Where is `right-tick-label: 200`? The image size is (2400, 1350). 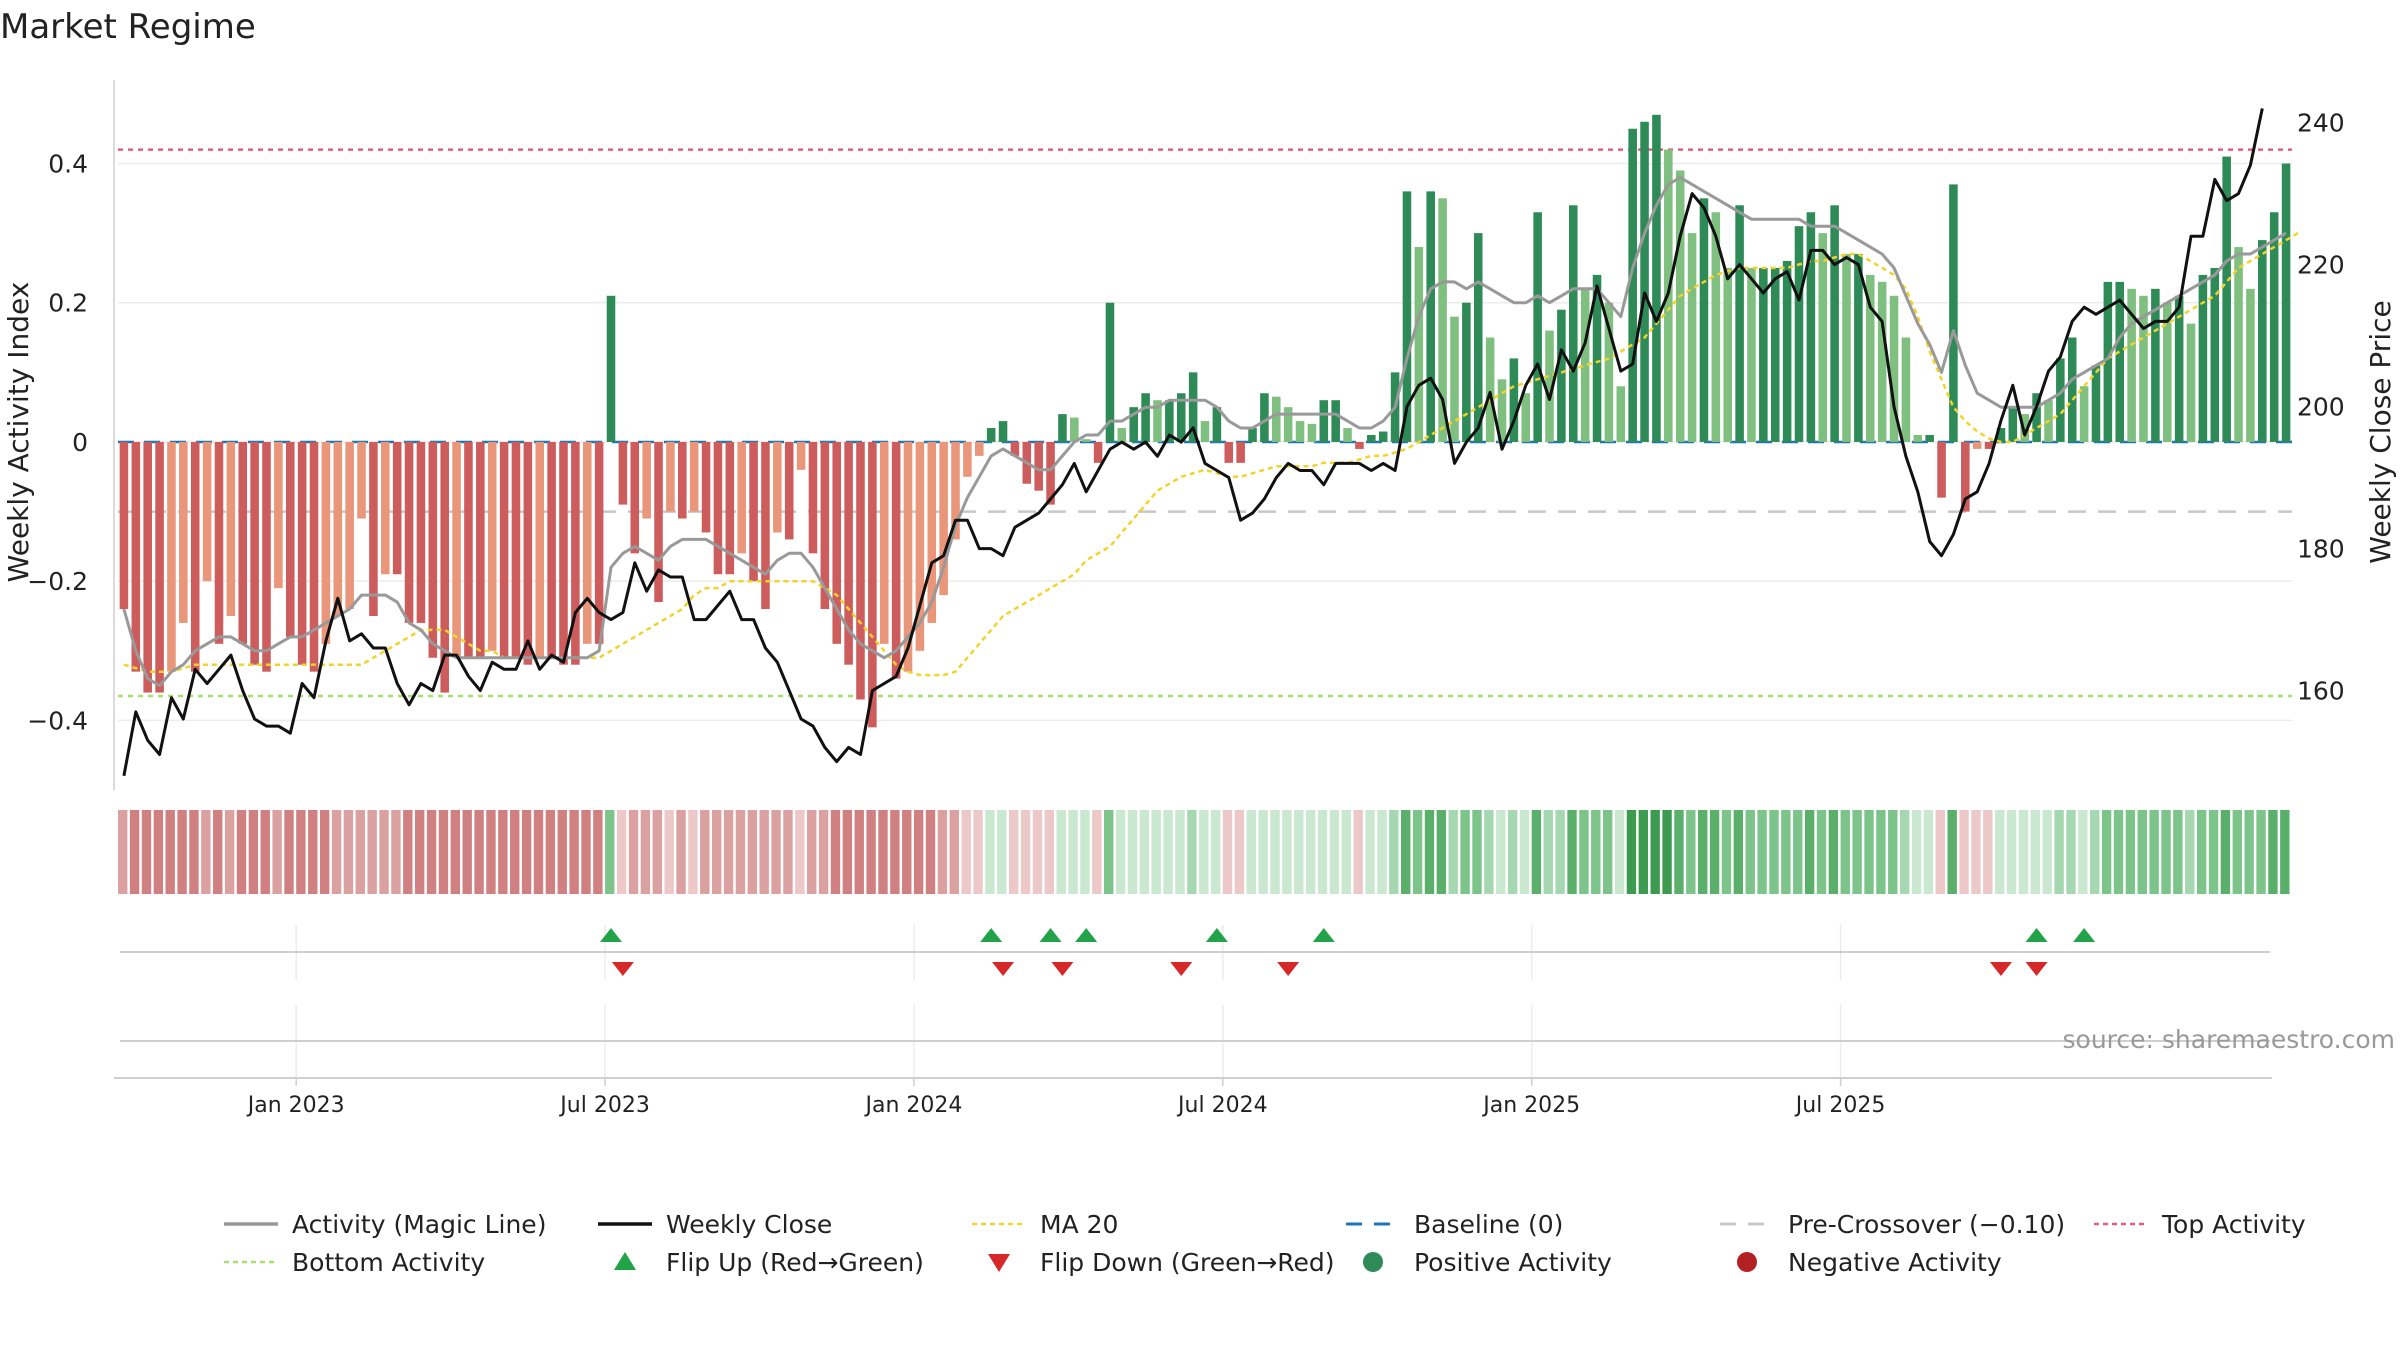 right-tick-label: 200 is located at coordinates (2321, 407).